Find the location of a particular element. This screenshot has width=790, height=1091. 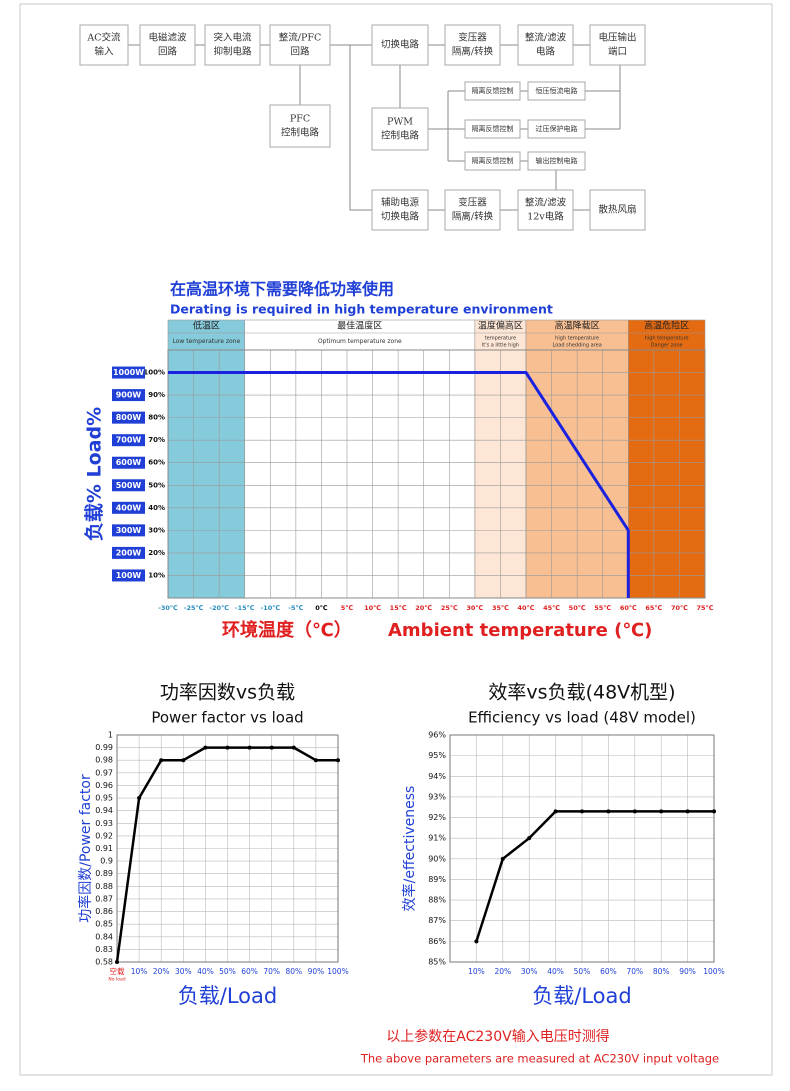

y-tick-label: 93% is located at coordinates (437, 796).